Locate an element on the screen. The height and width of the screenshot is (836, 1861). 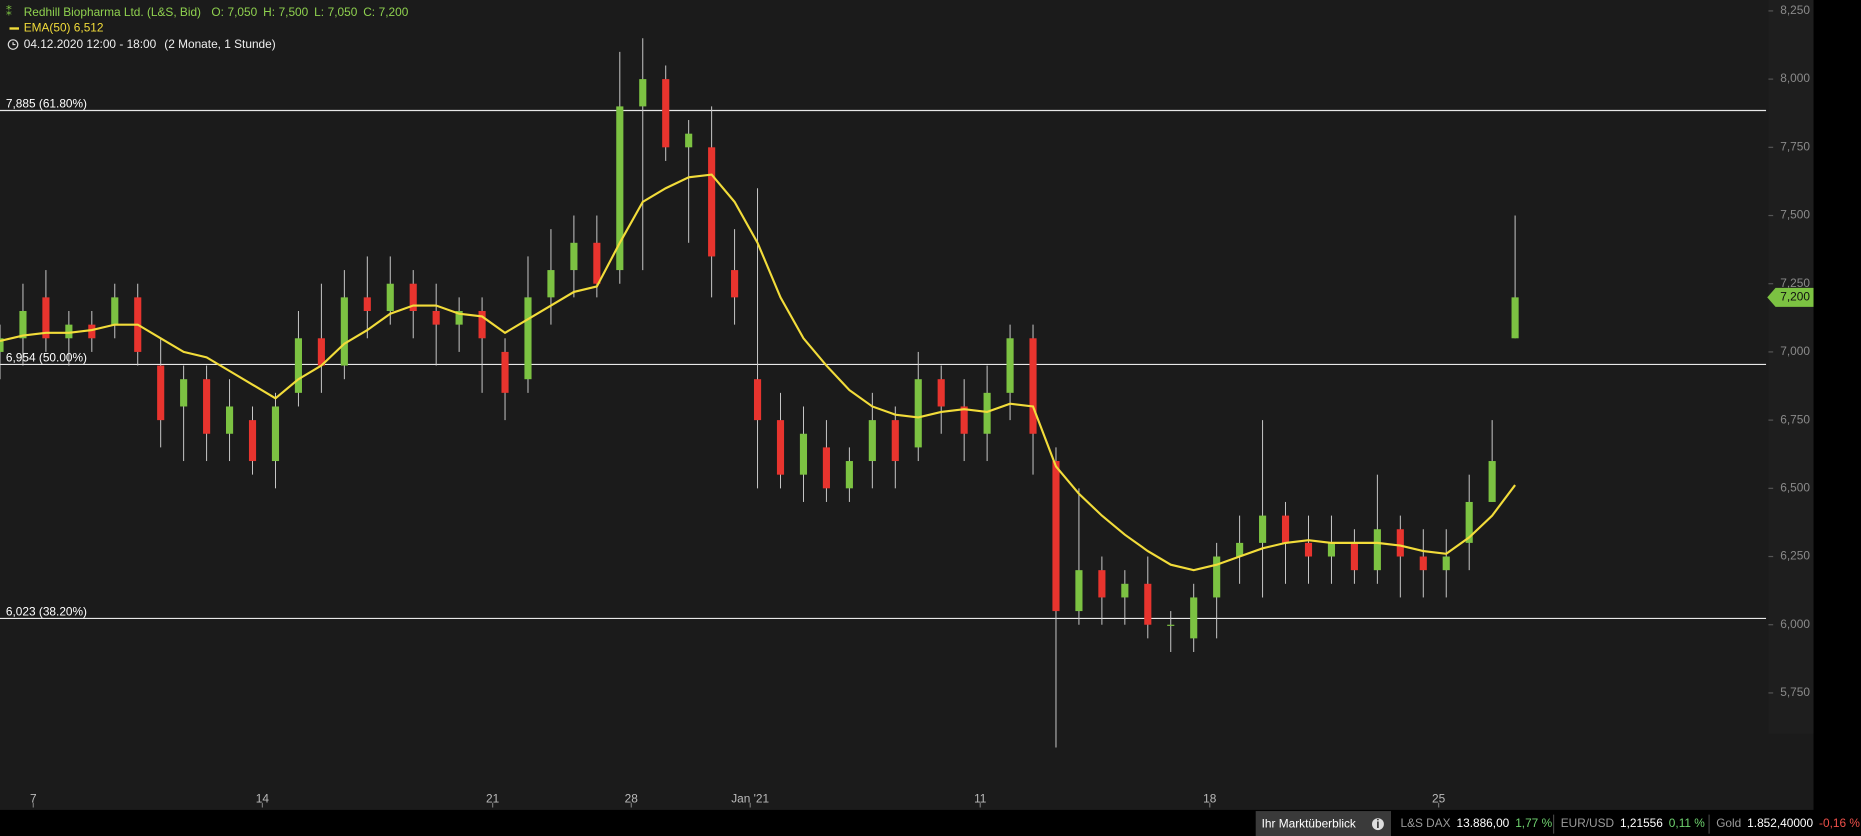
ema-swatch is located at coordinates (14, 28).